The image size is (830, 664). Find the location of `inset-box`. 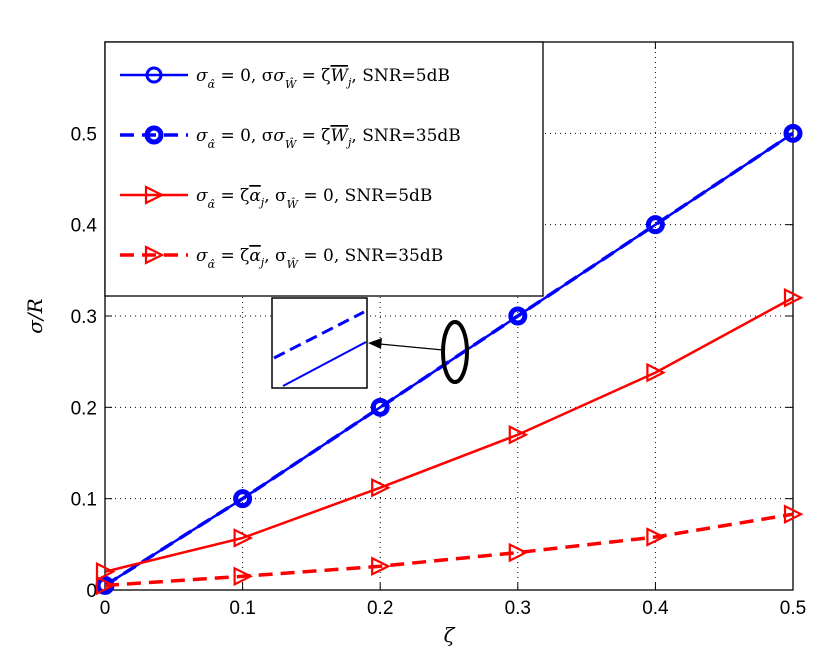

inset-box is located at coordinates (319, 343).